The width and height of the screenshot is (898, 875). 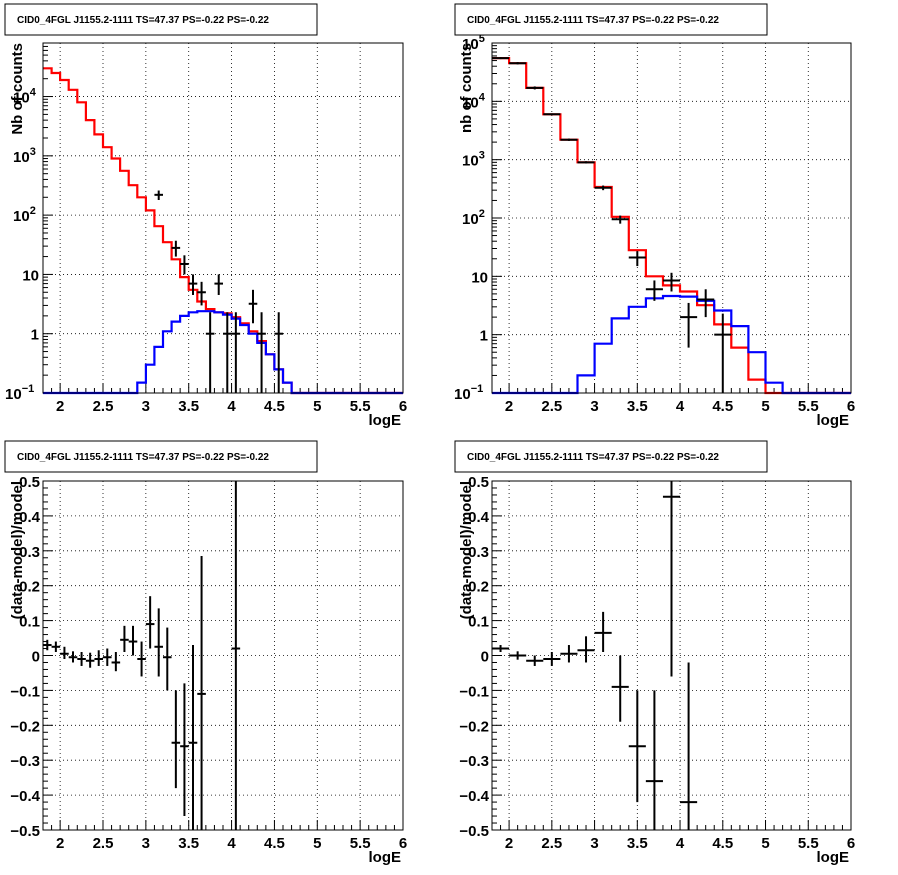 I want to click on y-tick-label: −0.2, so click(x=25, y=726).